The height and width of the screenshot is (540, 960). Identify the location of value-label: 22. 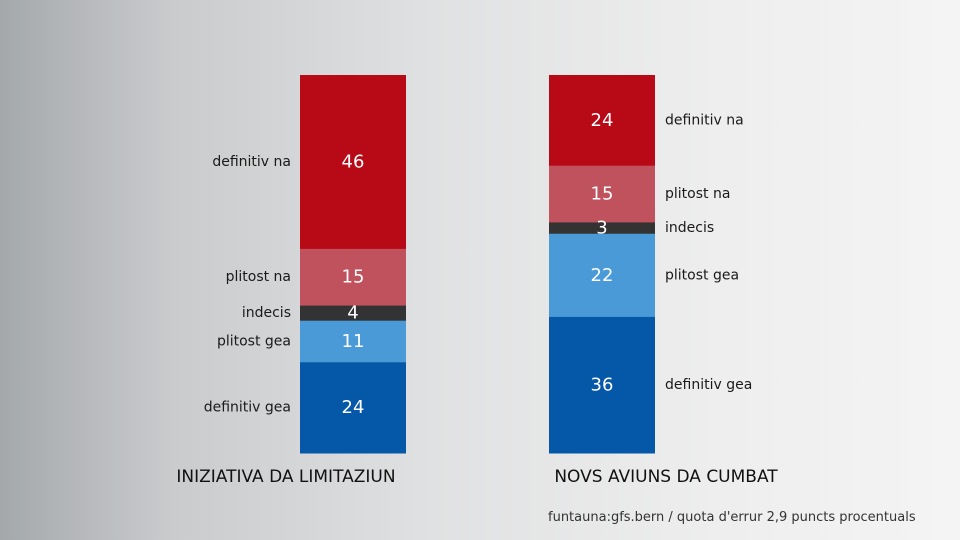
(602, 275).